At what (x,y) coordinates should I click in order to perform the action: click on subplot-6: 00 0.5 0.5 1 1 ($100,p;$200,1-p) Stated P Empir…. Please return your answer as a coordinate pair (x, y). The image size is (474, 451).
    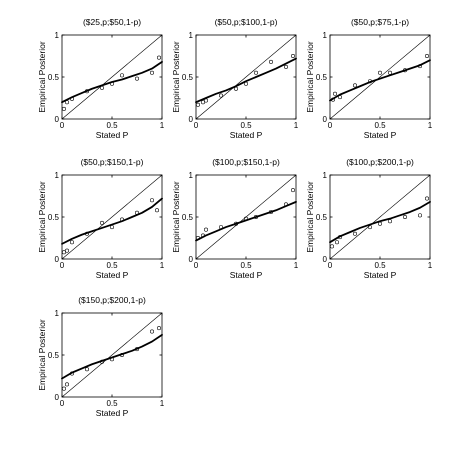
    Looking at the image, I should click on (369, 218).